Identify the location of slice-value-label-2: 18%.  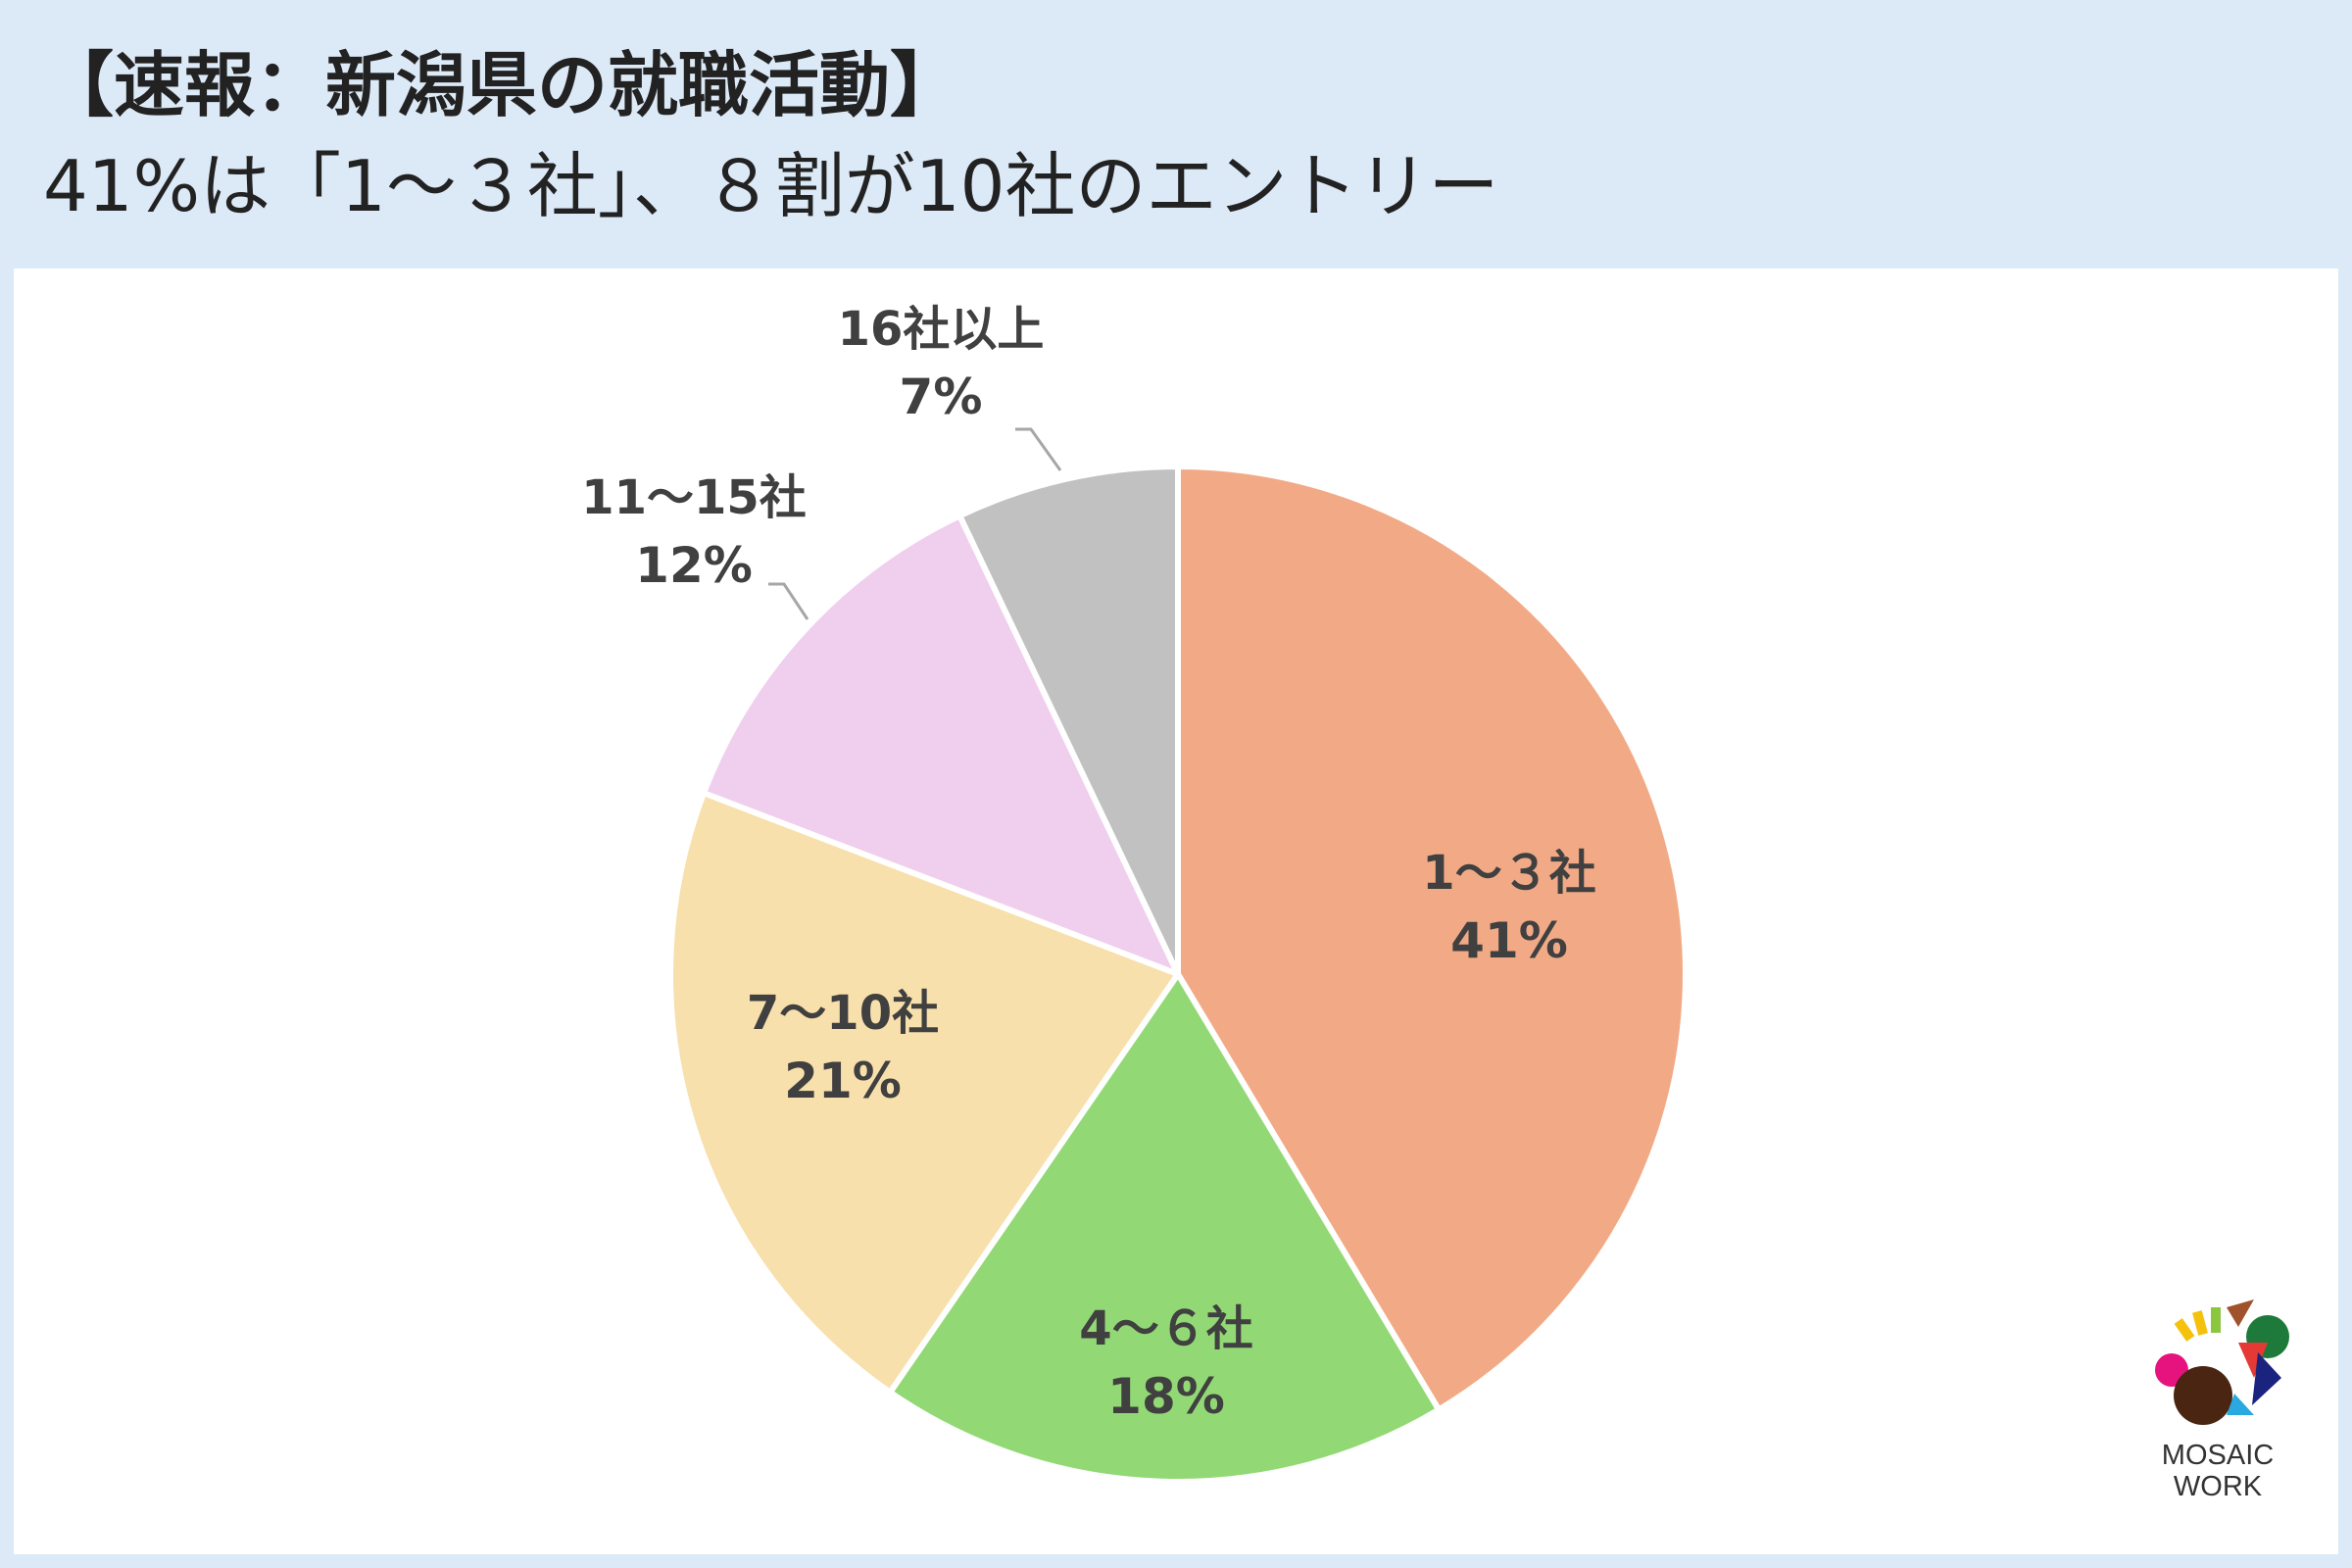
(1166, 1396).